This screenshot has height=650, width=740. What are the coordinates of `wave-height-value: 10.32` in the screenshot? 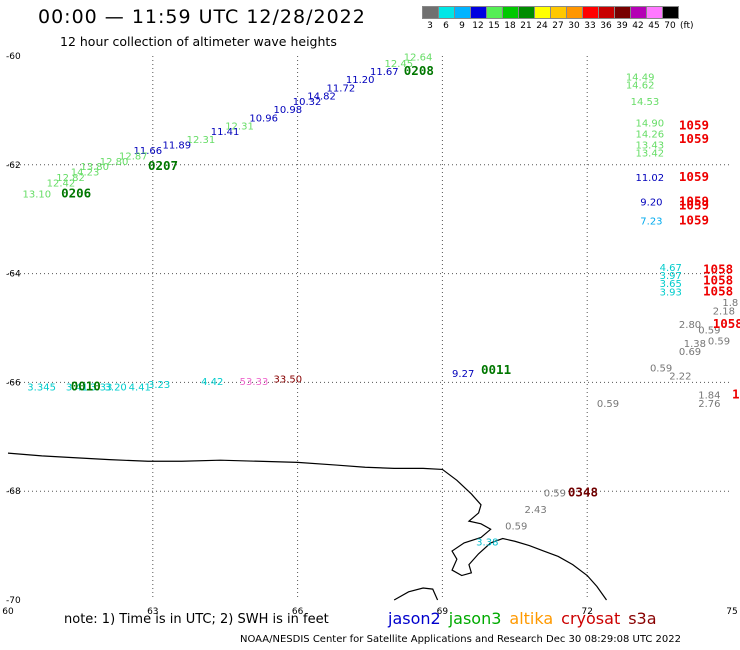 It's located at (307, 102).